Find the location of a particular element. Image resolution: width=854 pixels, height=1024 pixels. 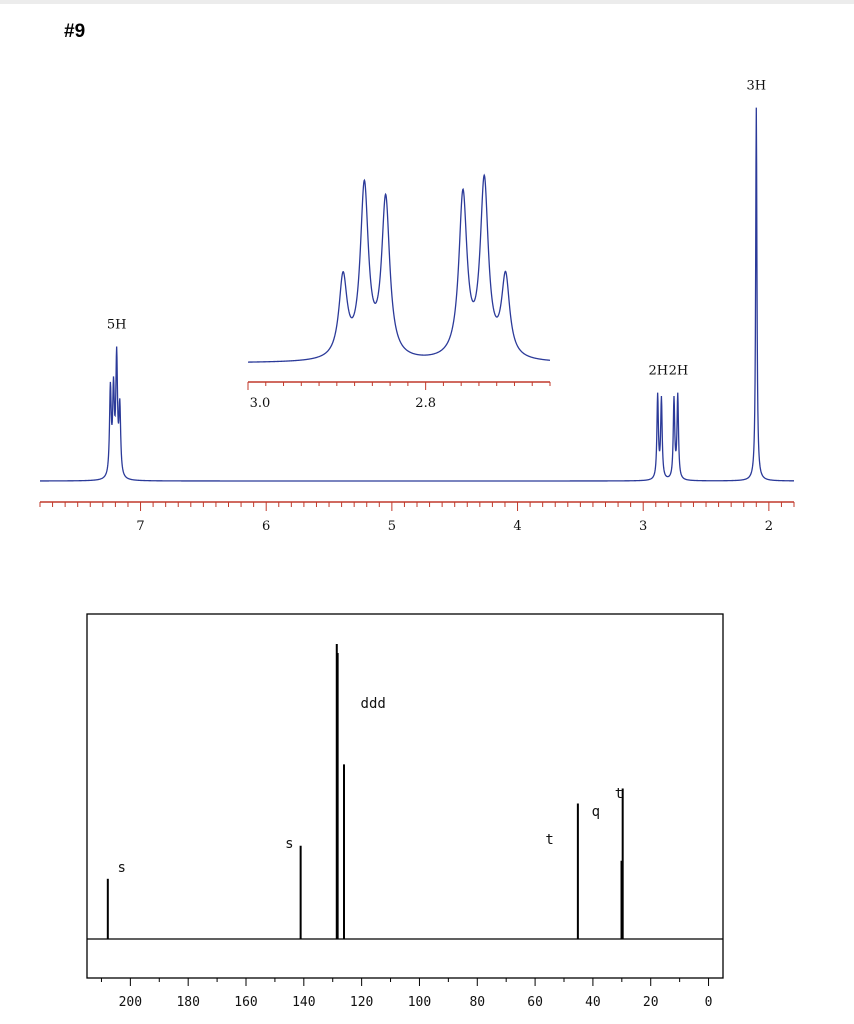

h1-tick-label: 5 is located at coordinates (392, 526).